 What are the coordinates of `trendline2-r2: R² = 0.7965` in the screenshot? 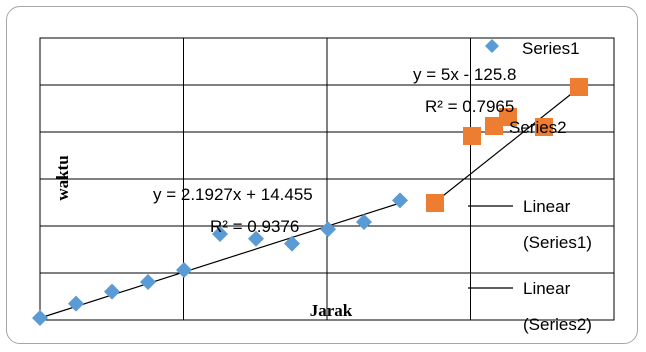 It's located at (469, 106).